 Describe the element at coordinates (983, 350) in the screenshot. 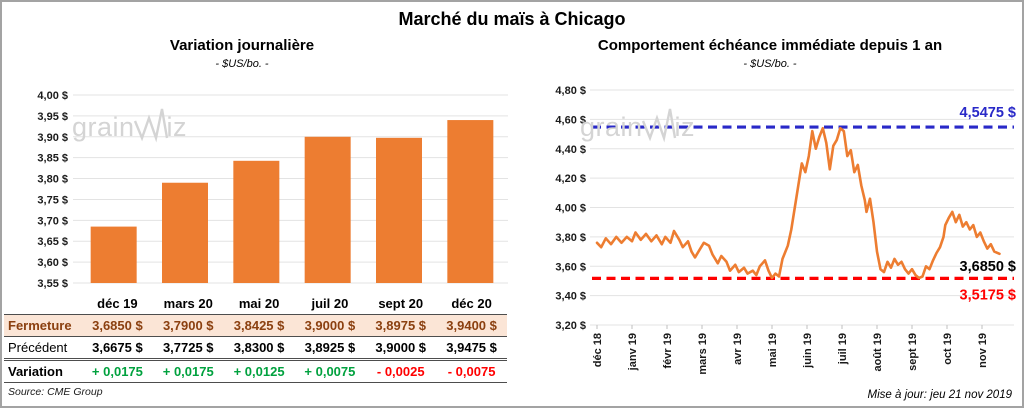

I see `x-tick-label: nov 19` at that location.